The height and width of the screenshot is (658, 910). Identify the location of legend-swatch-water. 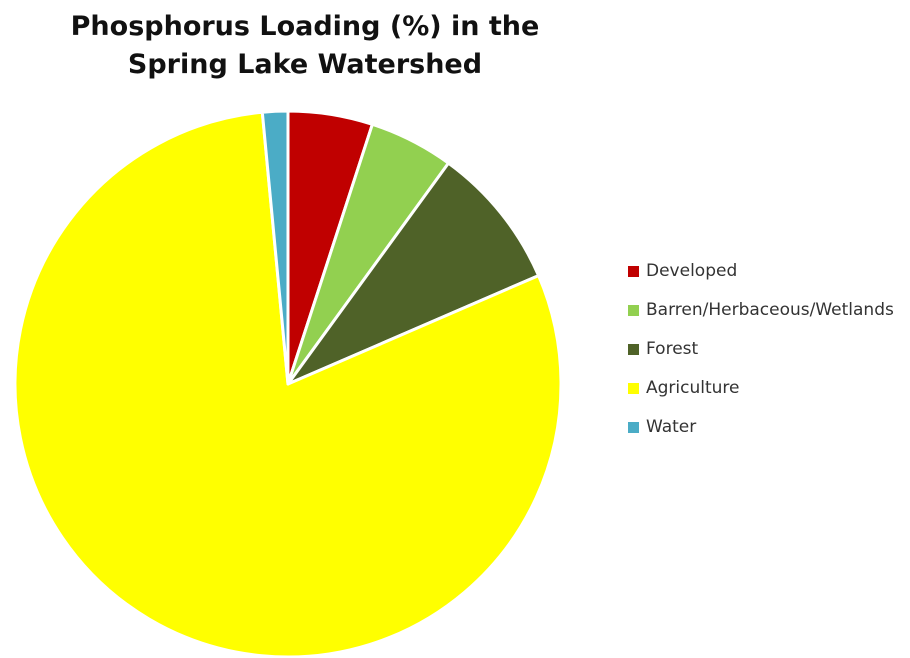
(633, 427).